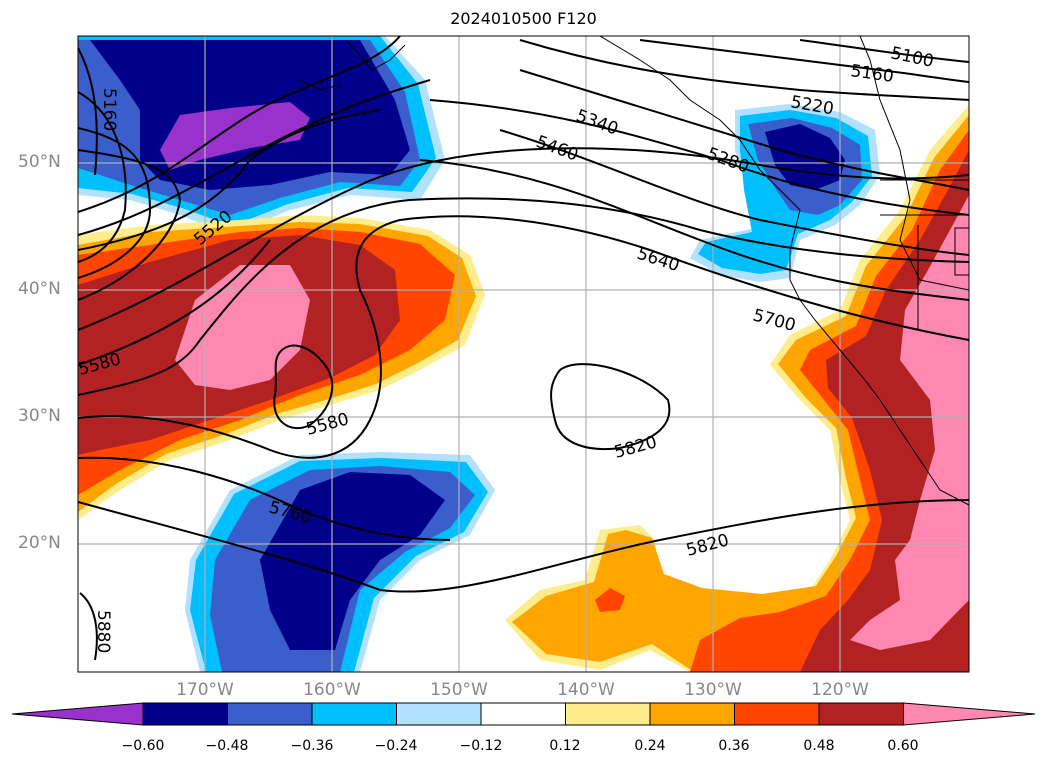 The width and height of the screenshot is (1047, 765). What do you see at coordinates (340, 562) in the screenshot?
I see `shade-negative-south` at bounding box center [340, 562].